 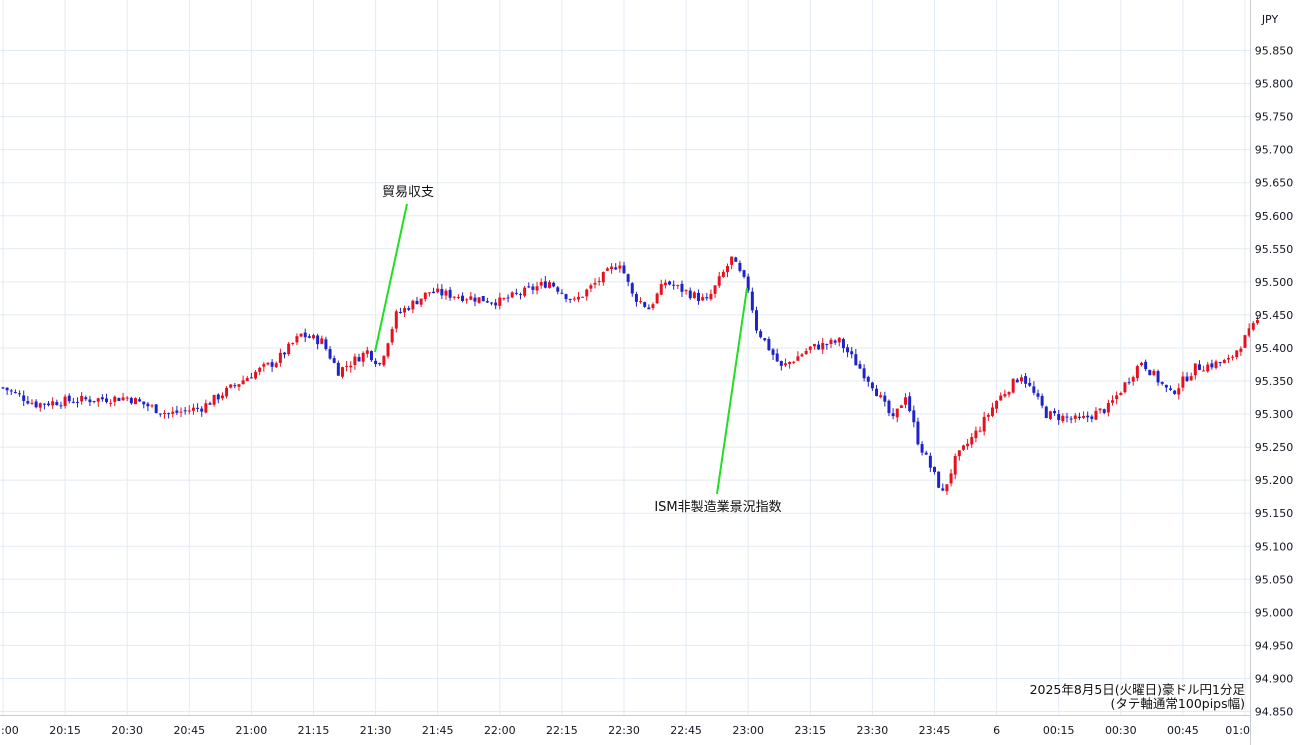 I want to click on time-tick-label: 23:15, so click(x=810, y=730).